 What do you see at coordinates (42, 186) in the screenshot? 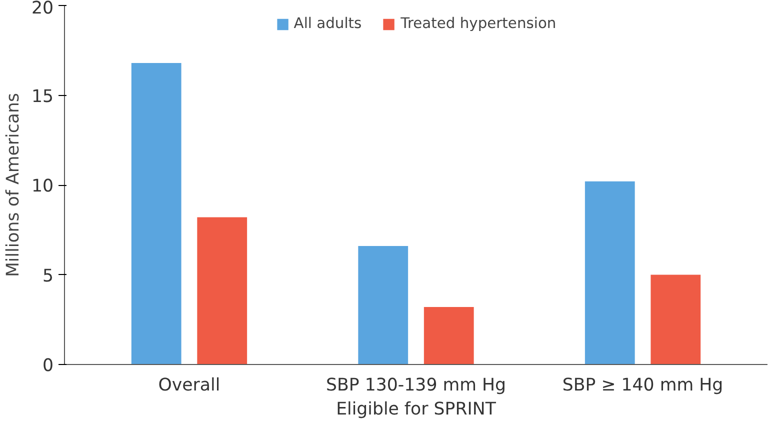
I see `y-tick-label: 10` at bounding box center [42, 186].